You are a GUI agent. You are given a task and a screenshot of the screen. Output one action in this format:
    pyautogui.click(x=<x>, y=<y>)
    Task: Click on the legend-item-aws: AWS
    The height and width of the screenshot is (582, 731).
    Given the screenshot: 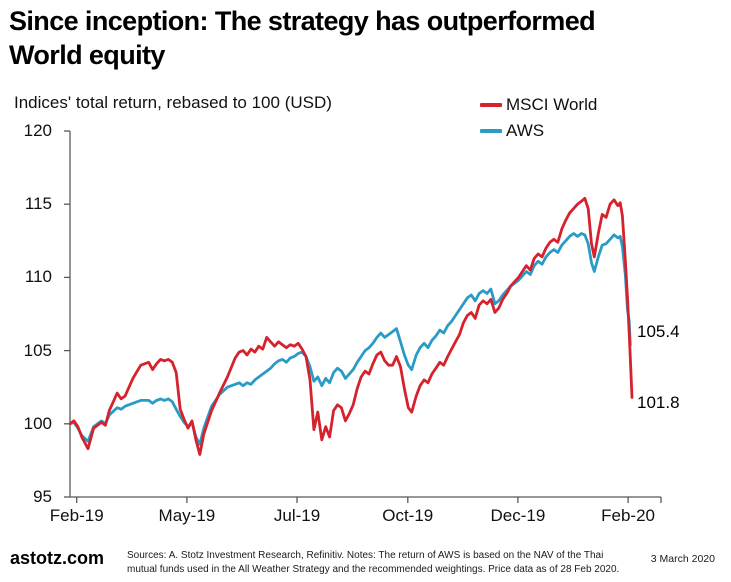 What is the action you would take?
    pyautogui.click(x=538, y=131)
    